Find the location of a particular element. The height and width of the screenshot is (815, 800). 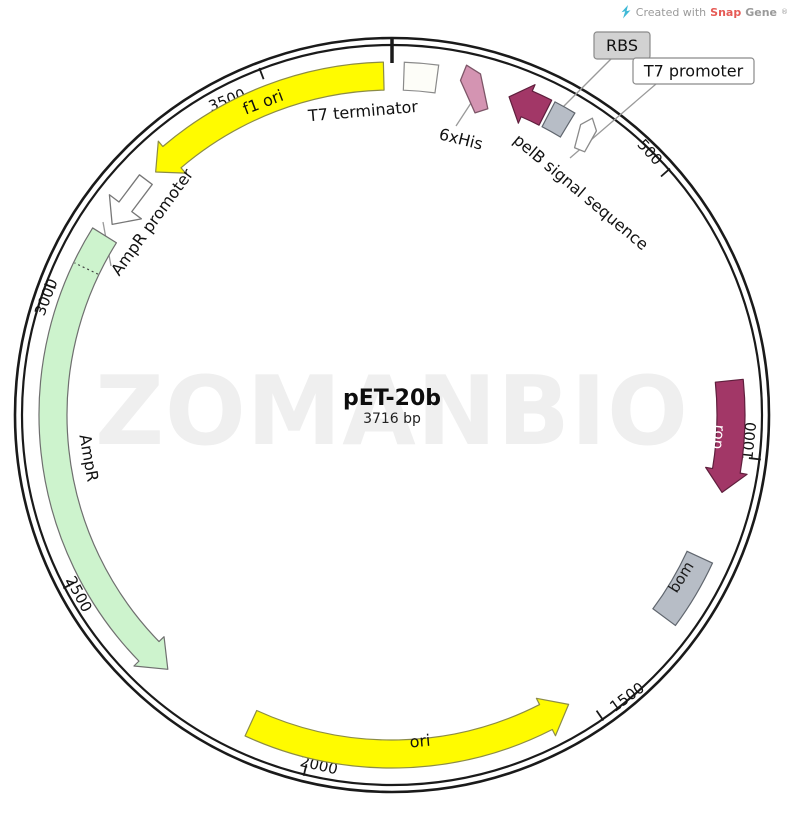

feature-label-ori: ori is located at coordinates (420, 741).